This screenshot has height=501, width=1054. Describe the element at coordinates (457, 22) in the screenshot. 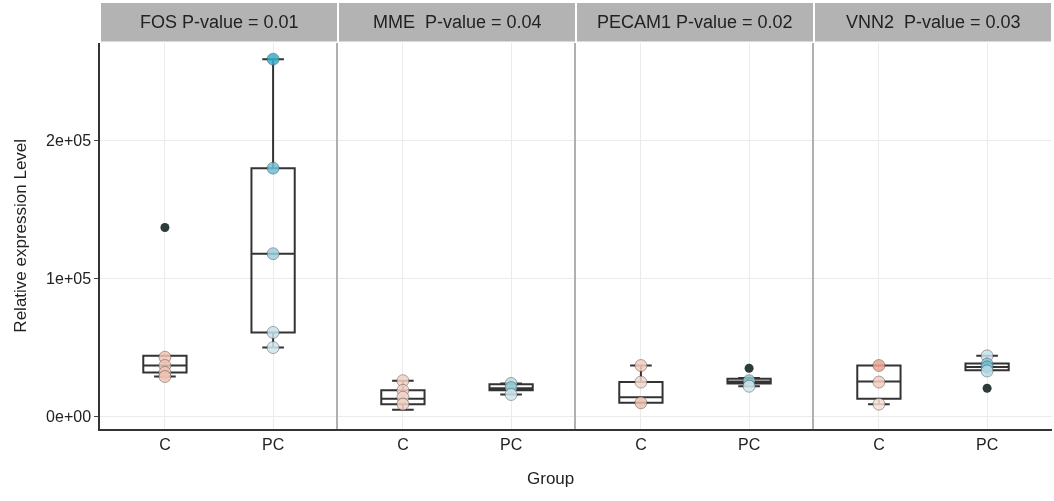

I see `chart-title: MME P-value = 0.04` at that location.